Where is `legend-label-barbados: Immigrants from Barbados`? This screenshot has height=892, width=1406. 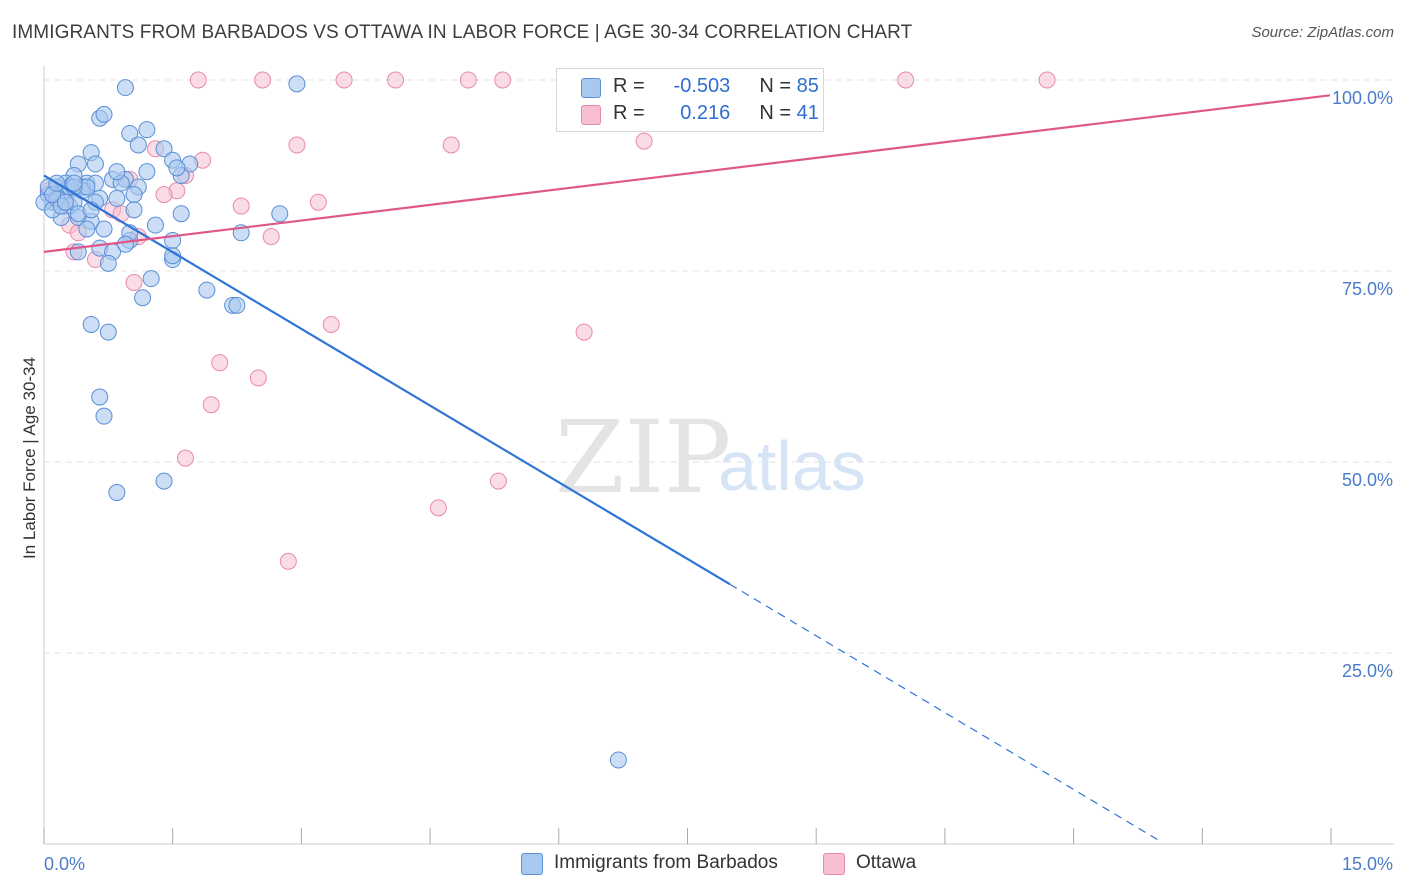 legend-label-barbados: Immigrants from Barbados is located at coordinates (666, 862).